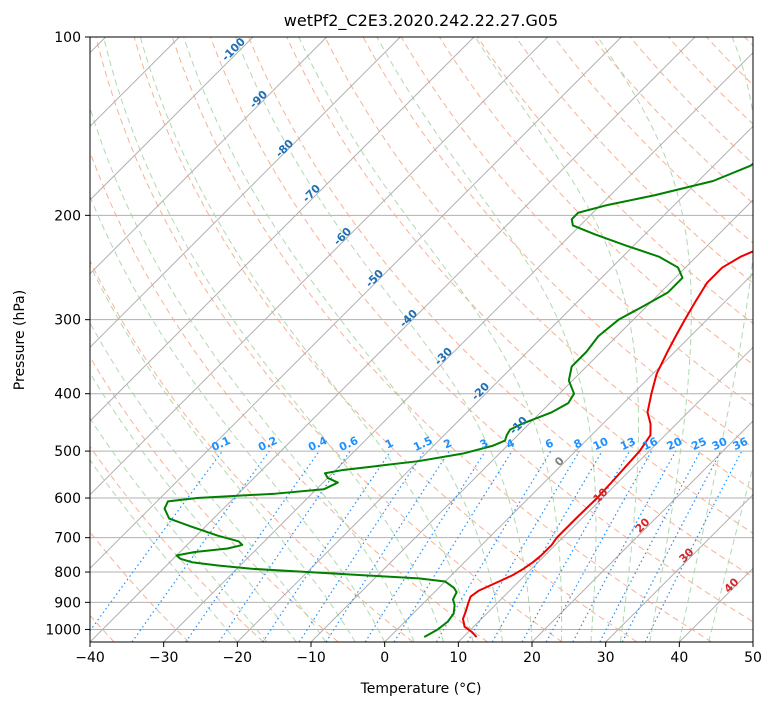 This screenshot has height=708, width=775. Describe the element at coordinates (67, 499) in the screenshot. I see `y-tick-label: 600` at that location.